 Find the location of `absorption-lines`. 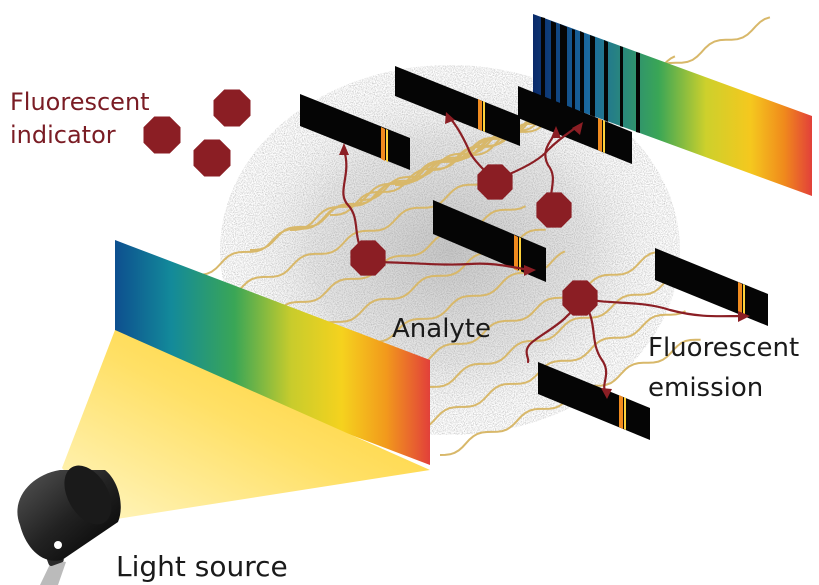

absorption-lines is located at coordinates (590, 75).